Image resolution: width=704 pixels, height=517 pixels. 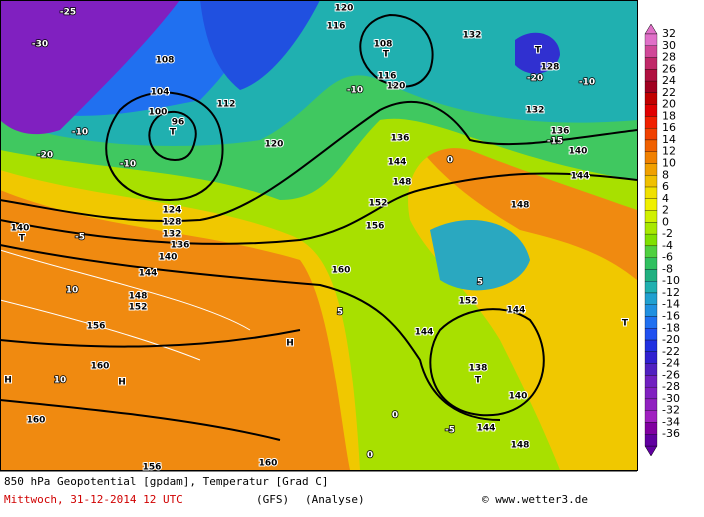 I want to click on colorbar-label: -18, so click(x=671, y=327).